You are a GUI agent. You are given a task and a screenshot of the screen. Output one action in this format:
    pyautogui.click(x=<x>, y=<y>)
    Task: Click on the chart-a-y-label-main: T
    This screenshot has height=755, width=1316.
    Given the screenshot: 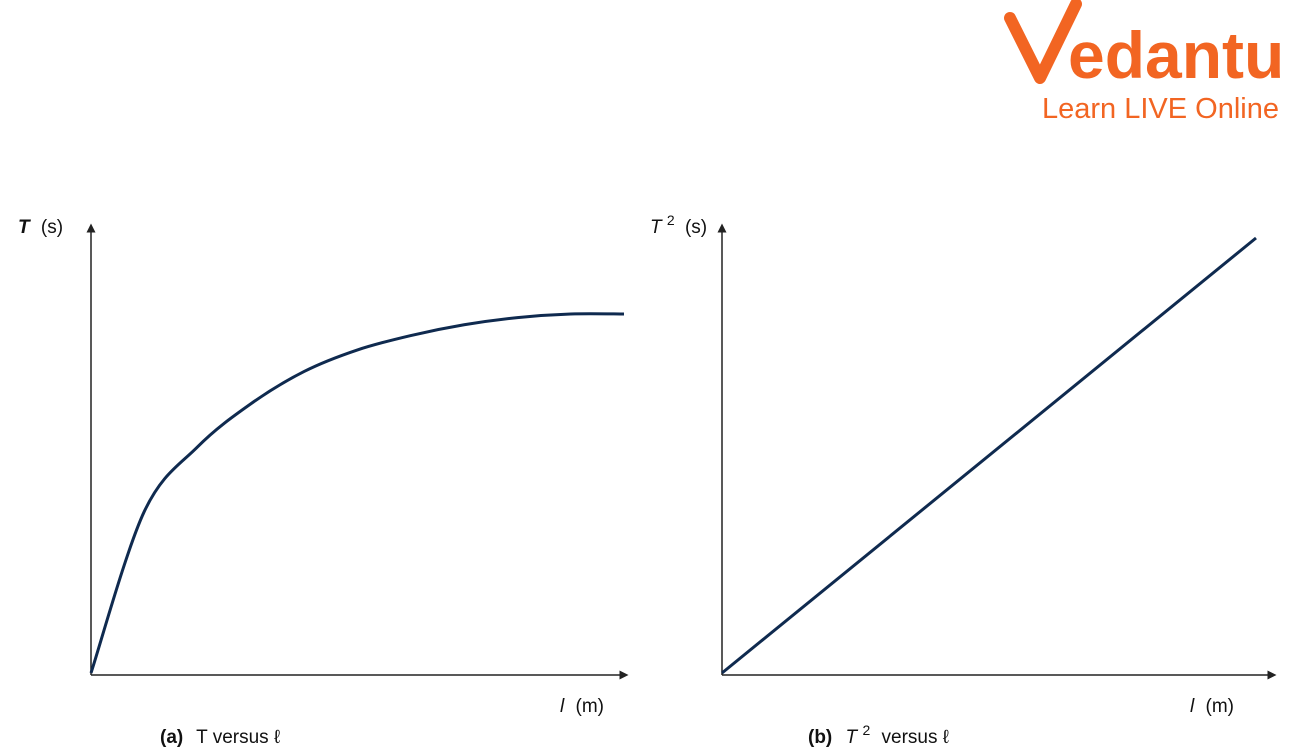 What is the action you would take?
    pyautogui.click(x=24, y=227)
    